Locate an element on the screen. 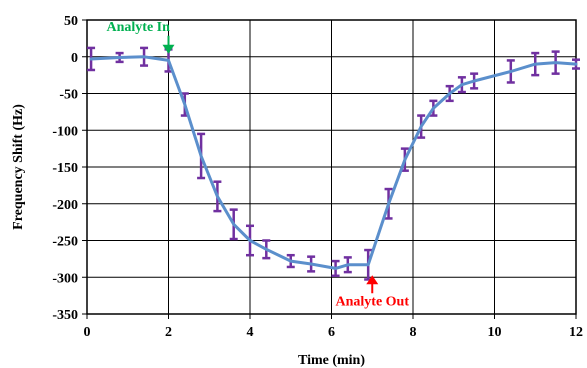 The width and height of the screenshot is (587, 368). y-tick-label: -150 is located at coordinates (65, 168).